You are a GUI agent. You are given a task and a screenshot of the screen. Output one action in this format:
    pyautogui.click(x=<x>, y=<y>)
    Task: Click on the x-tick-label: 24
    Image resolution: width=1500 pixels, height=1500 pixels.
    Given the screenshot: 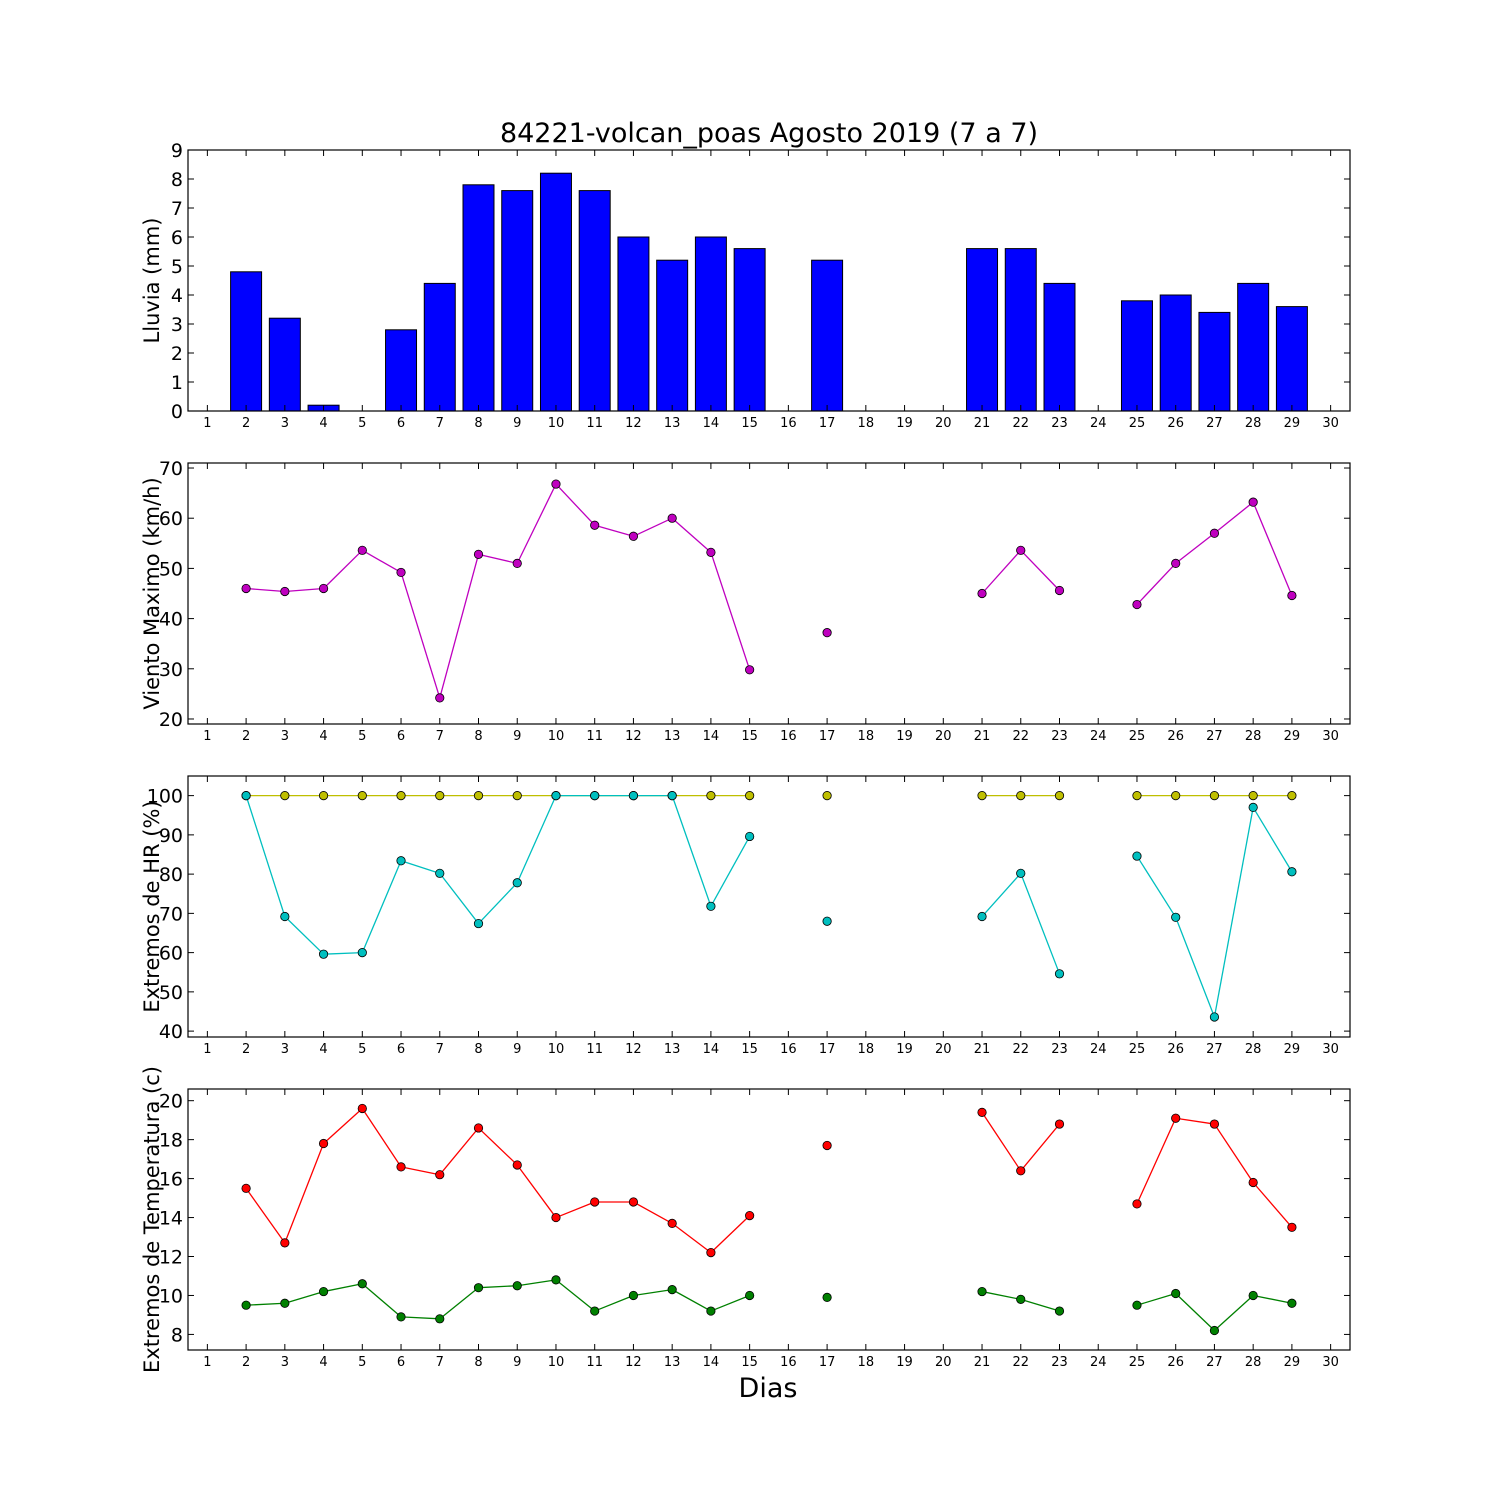 What is the action you would take?
    pyautogui.click(x=1098, y=423)
    